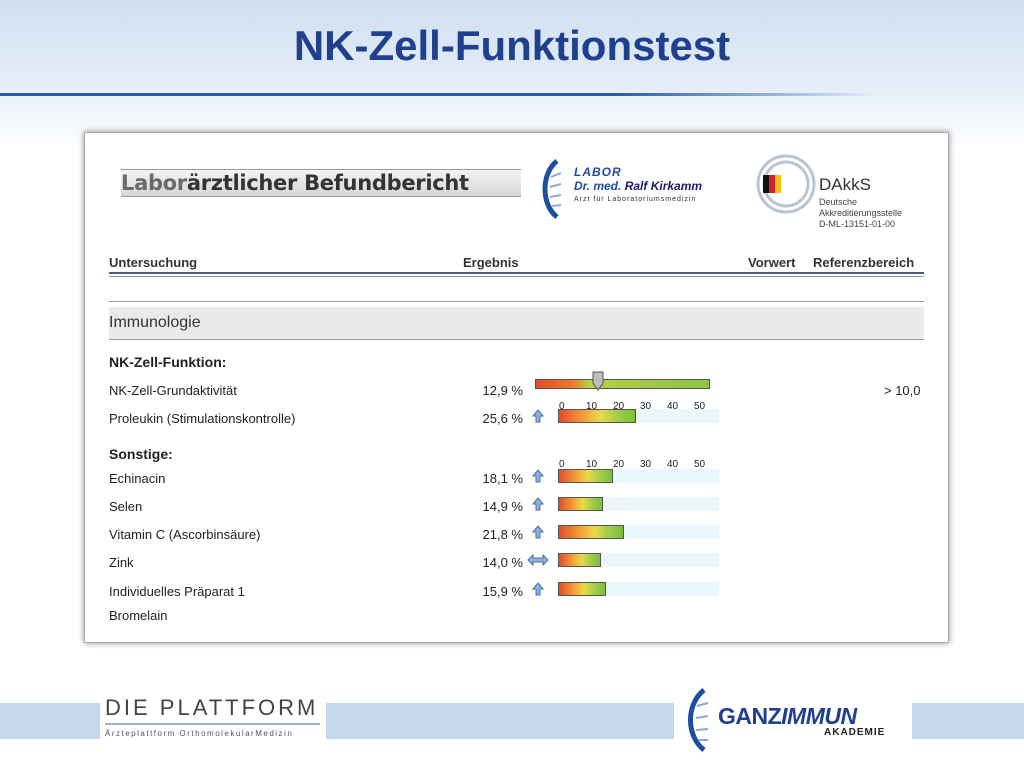 The height and width of the screenshot is (768, 1024). I want to click on row-value: 14,0 %, so click(502, 562).